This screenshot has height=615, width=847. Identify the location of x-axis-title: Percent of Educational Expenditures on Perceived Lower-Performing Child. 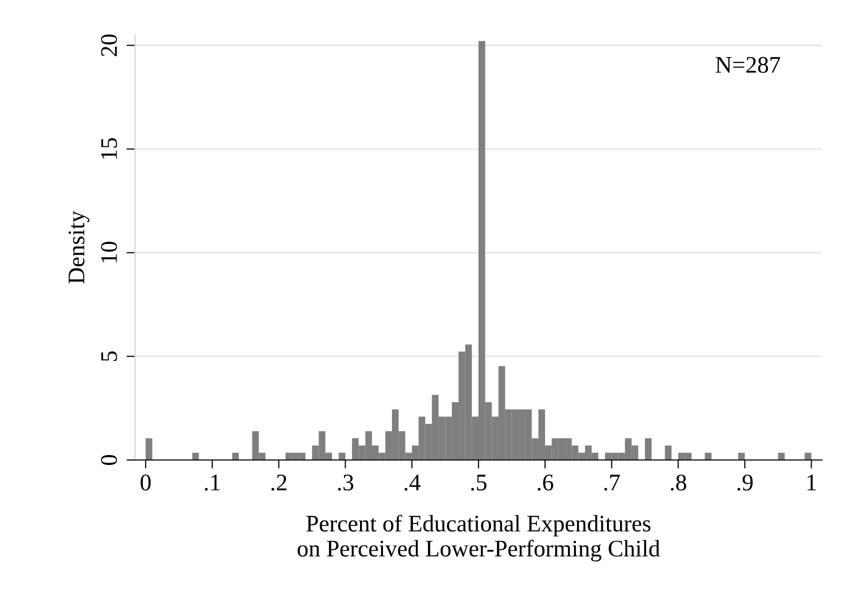
(479, 538).